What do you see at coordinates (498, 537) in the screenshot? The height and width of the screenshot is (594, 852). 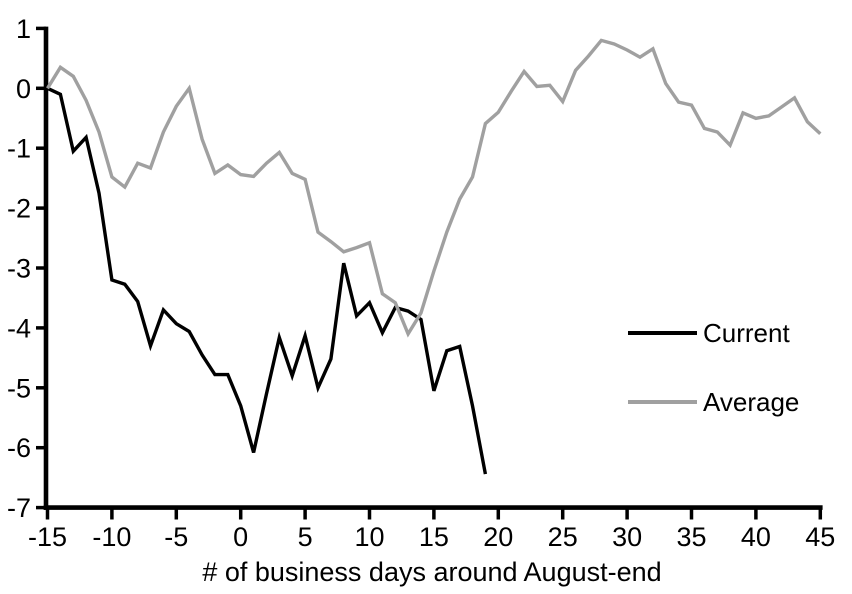 I see `x-tick-label: 20` at bounding box center [498, 537].